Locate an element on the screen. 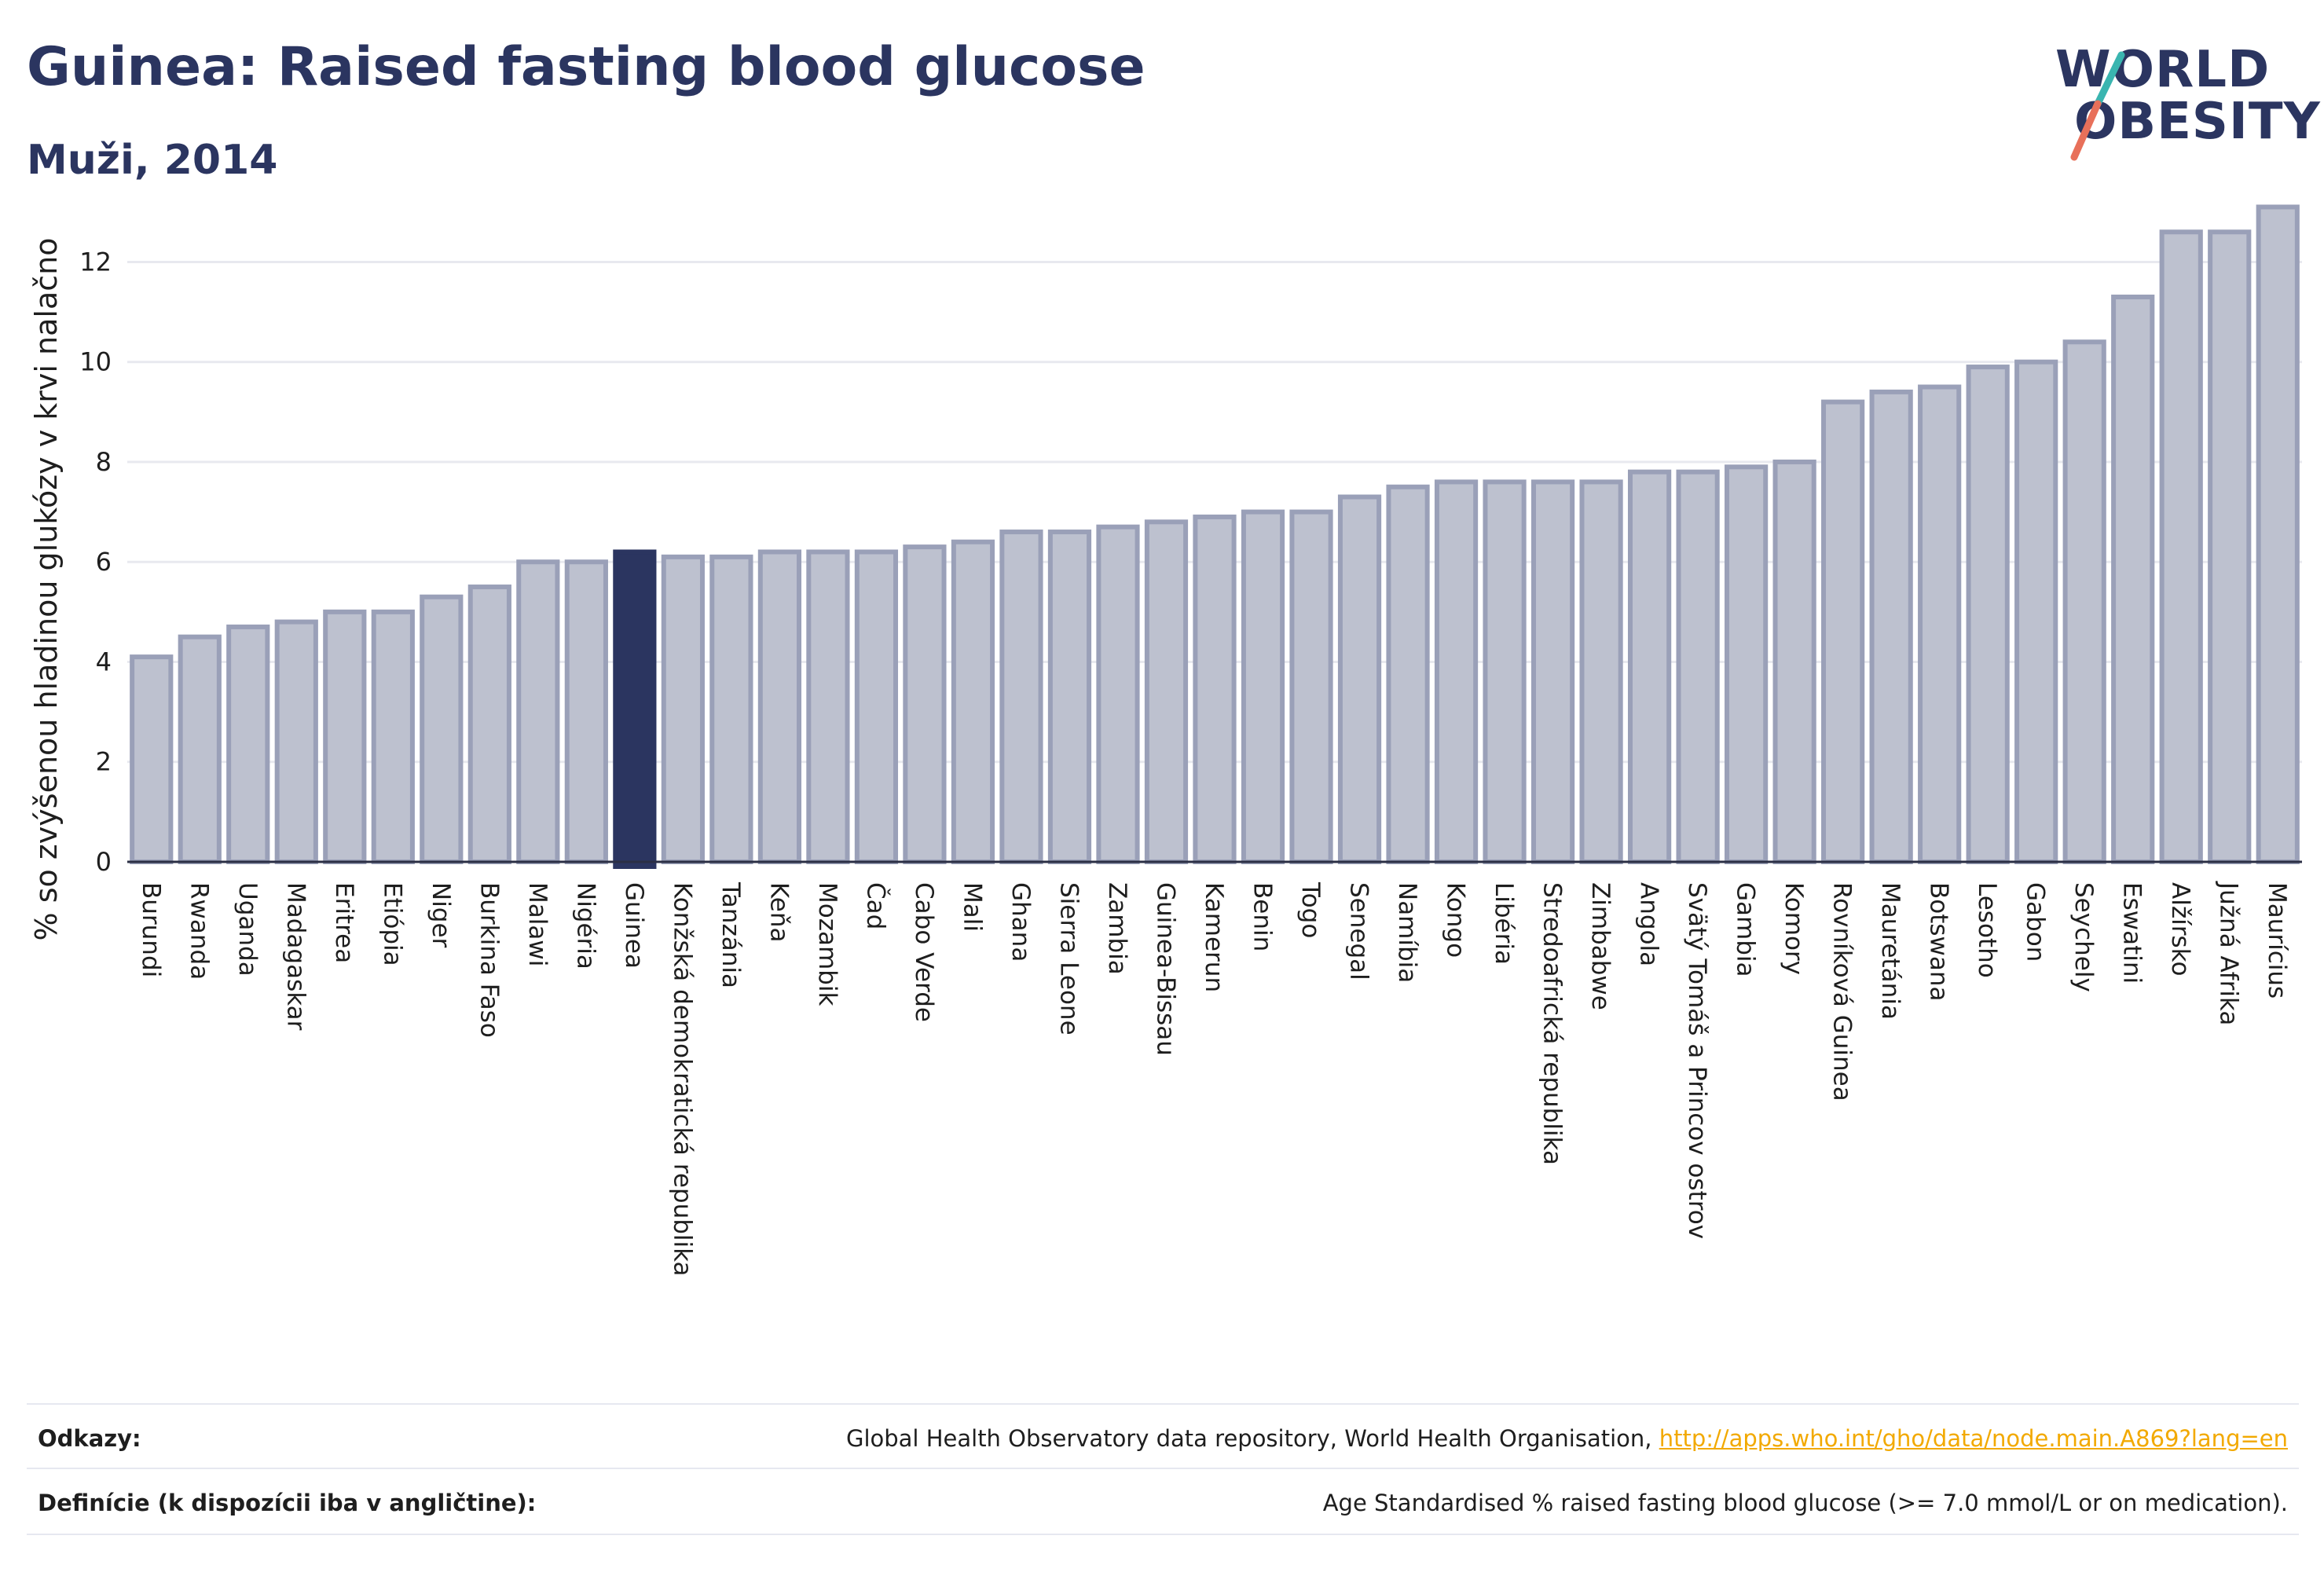  logo-word-world: WORLD is located at coordinates (2163, 70).